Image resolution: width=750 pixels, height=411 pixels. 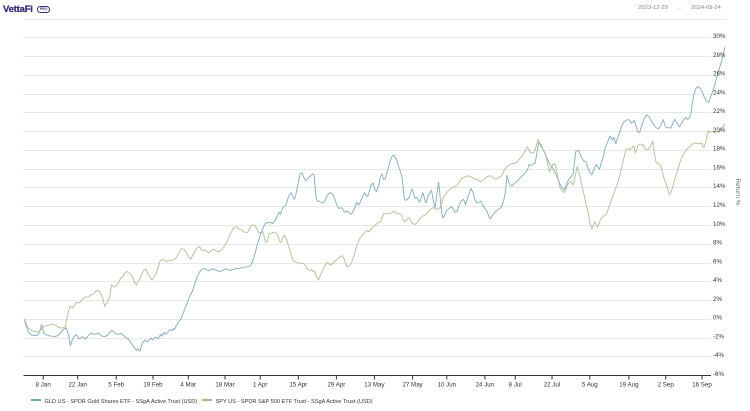 What do you see at coordinates (719, 355) in the screenshot?
I see `svg-text: -4%` at bounding box center [719, 355].